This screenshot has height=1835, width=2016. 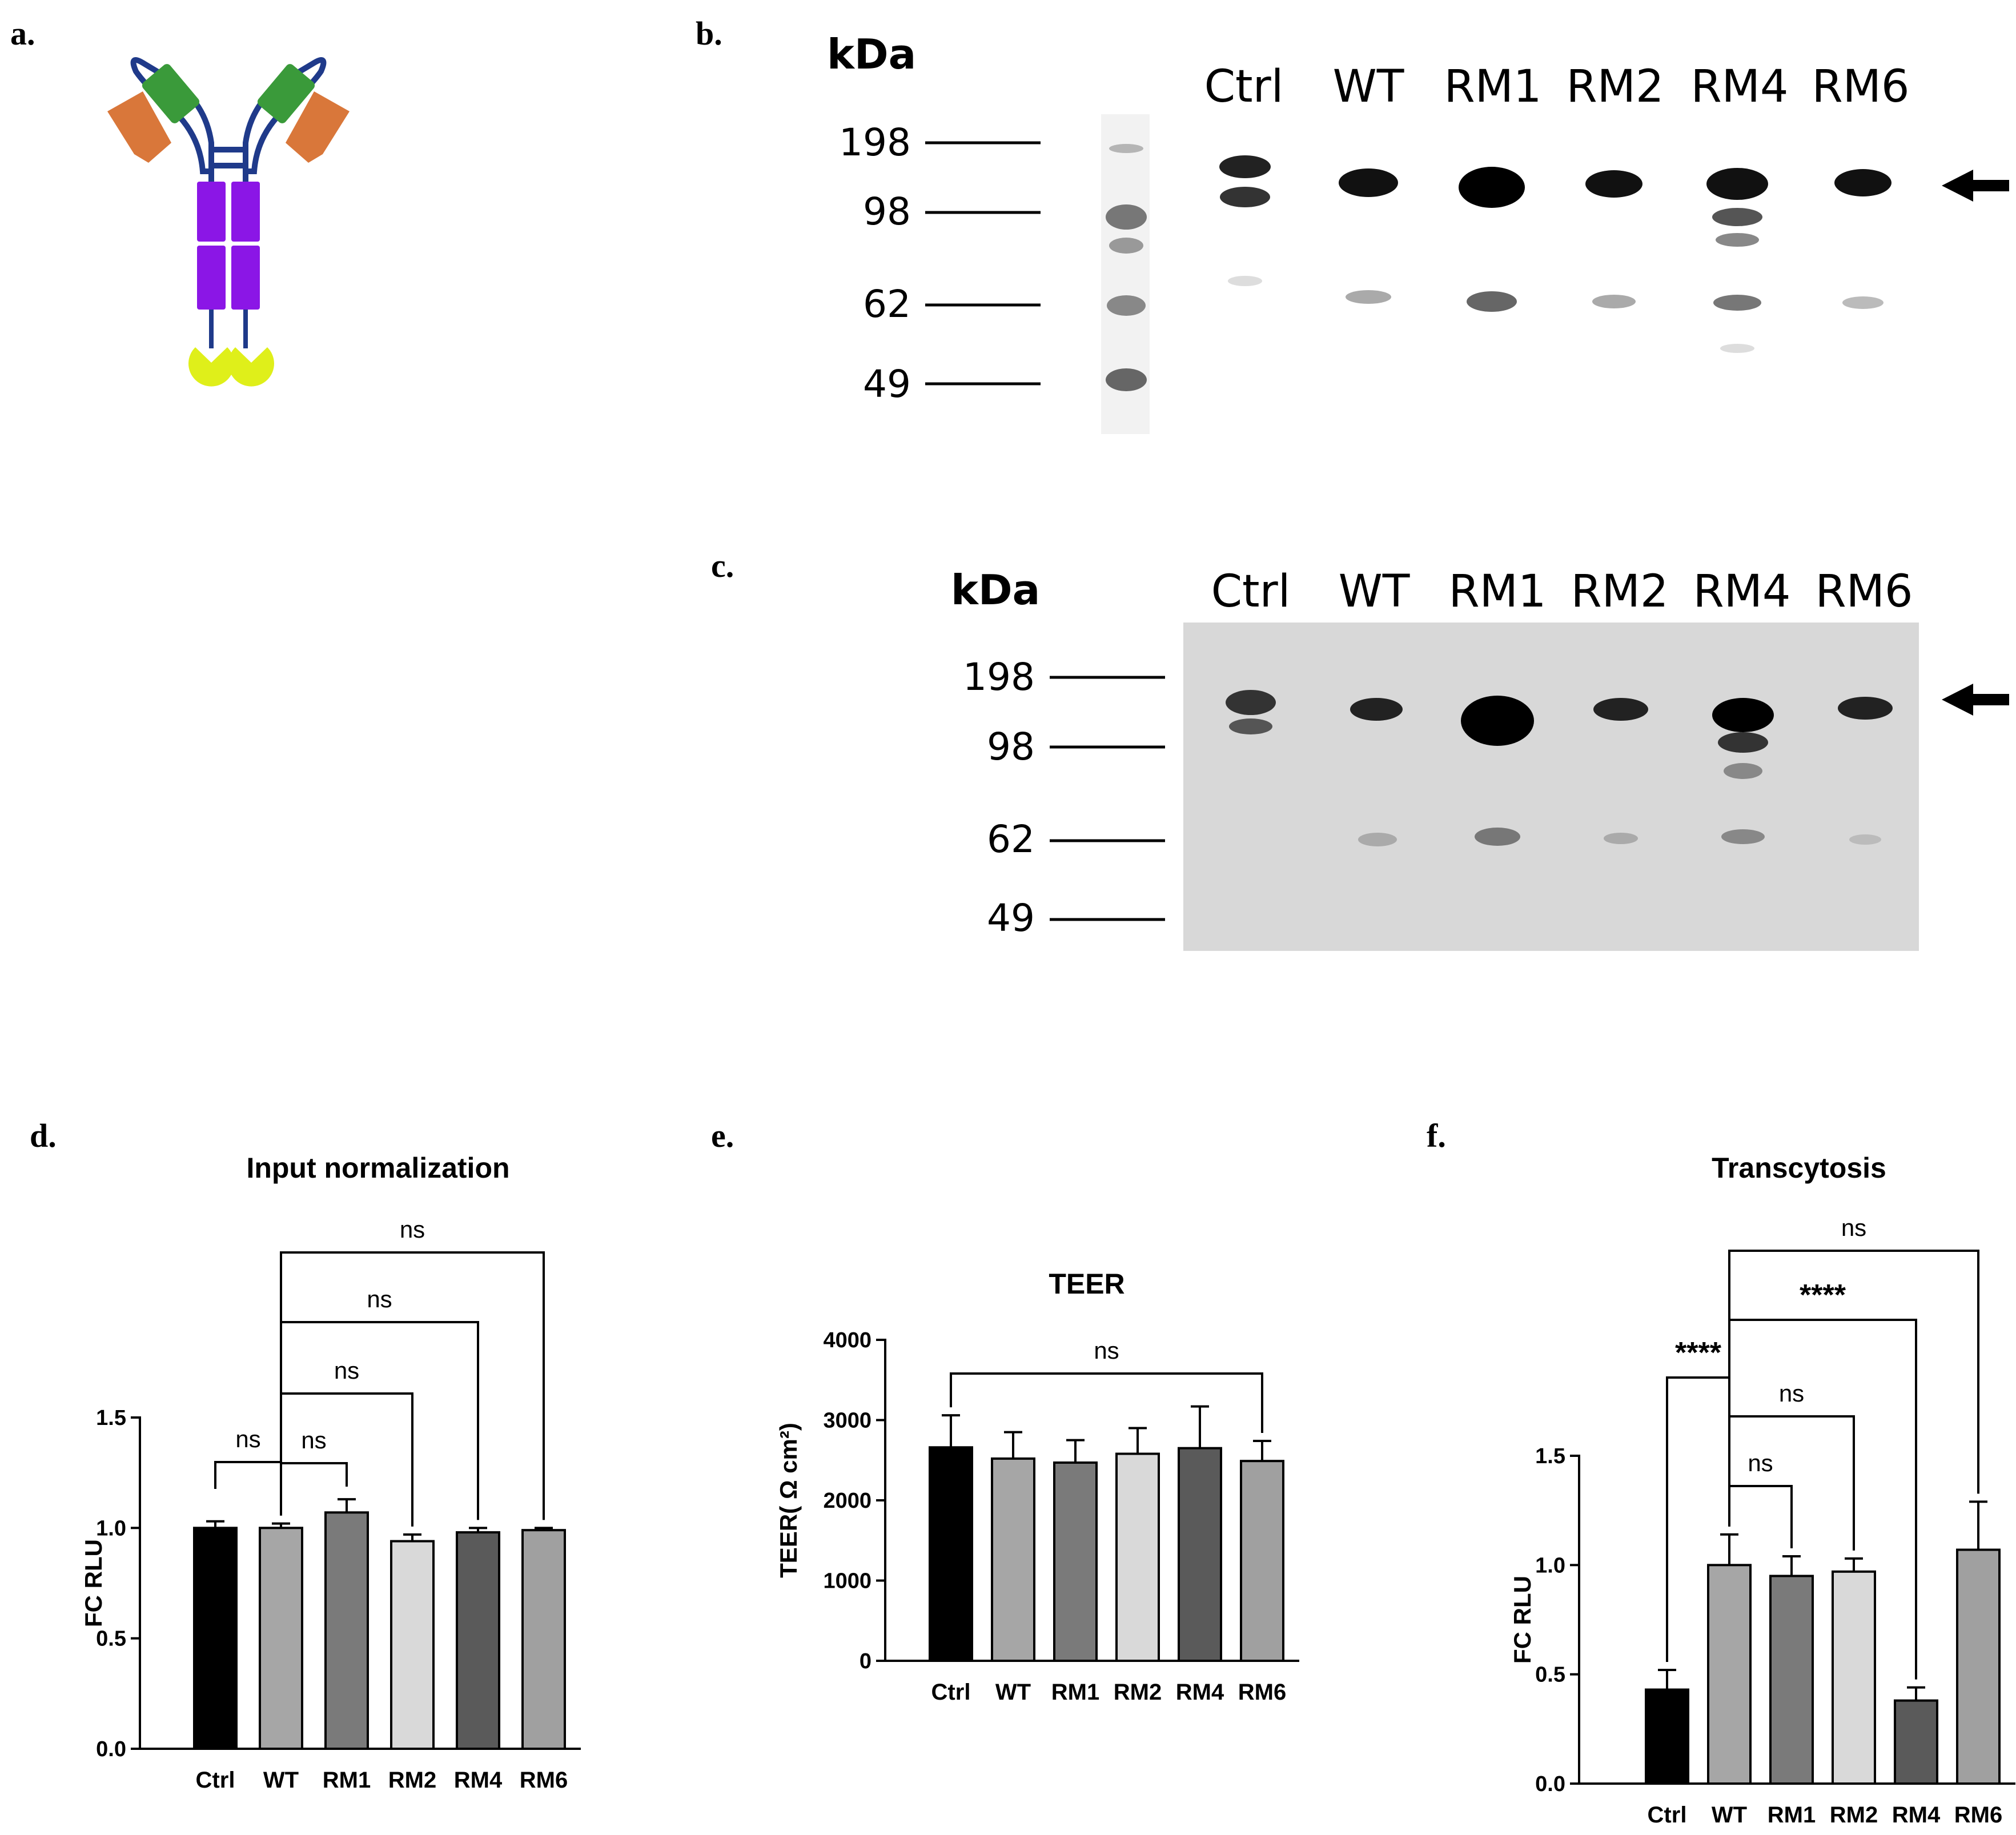 I want to click on panel-label-b: b., so click(x=709, y=33).